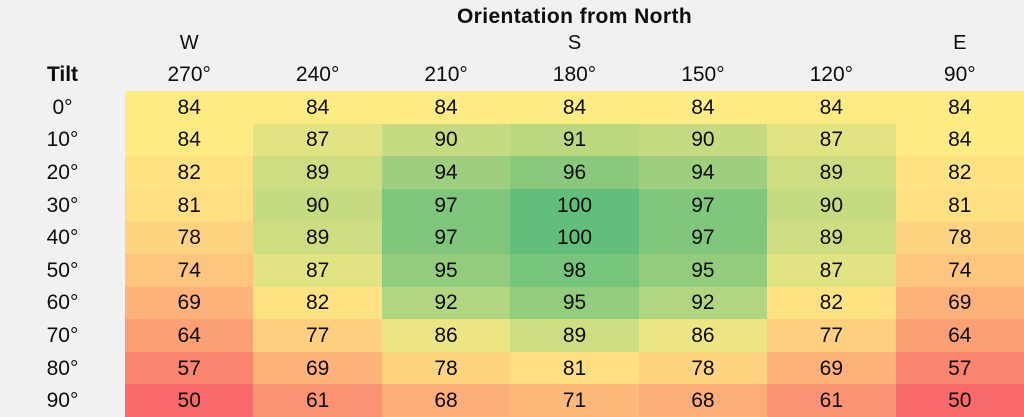 The width and height of the screenshot is (1024, 417). Describe the element at coordinates (62, 172) in the screenshot. I see `row-label: 20°` at that location.